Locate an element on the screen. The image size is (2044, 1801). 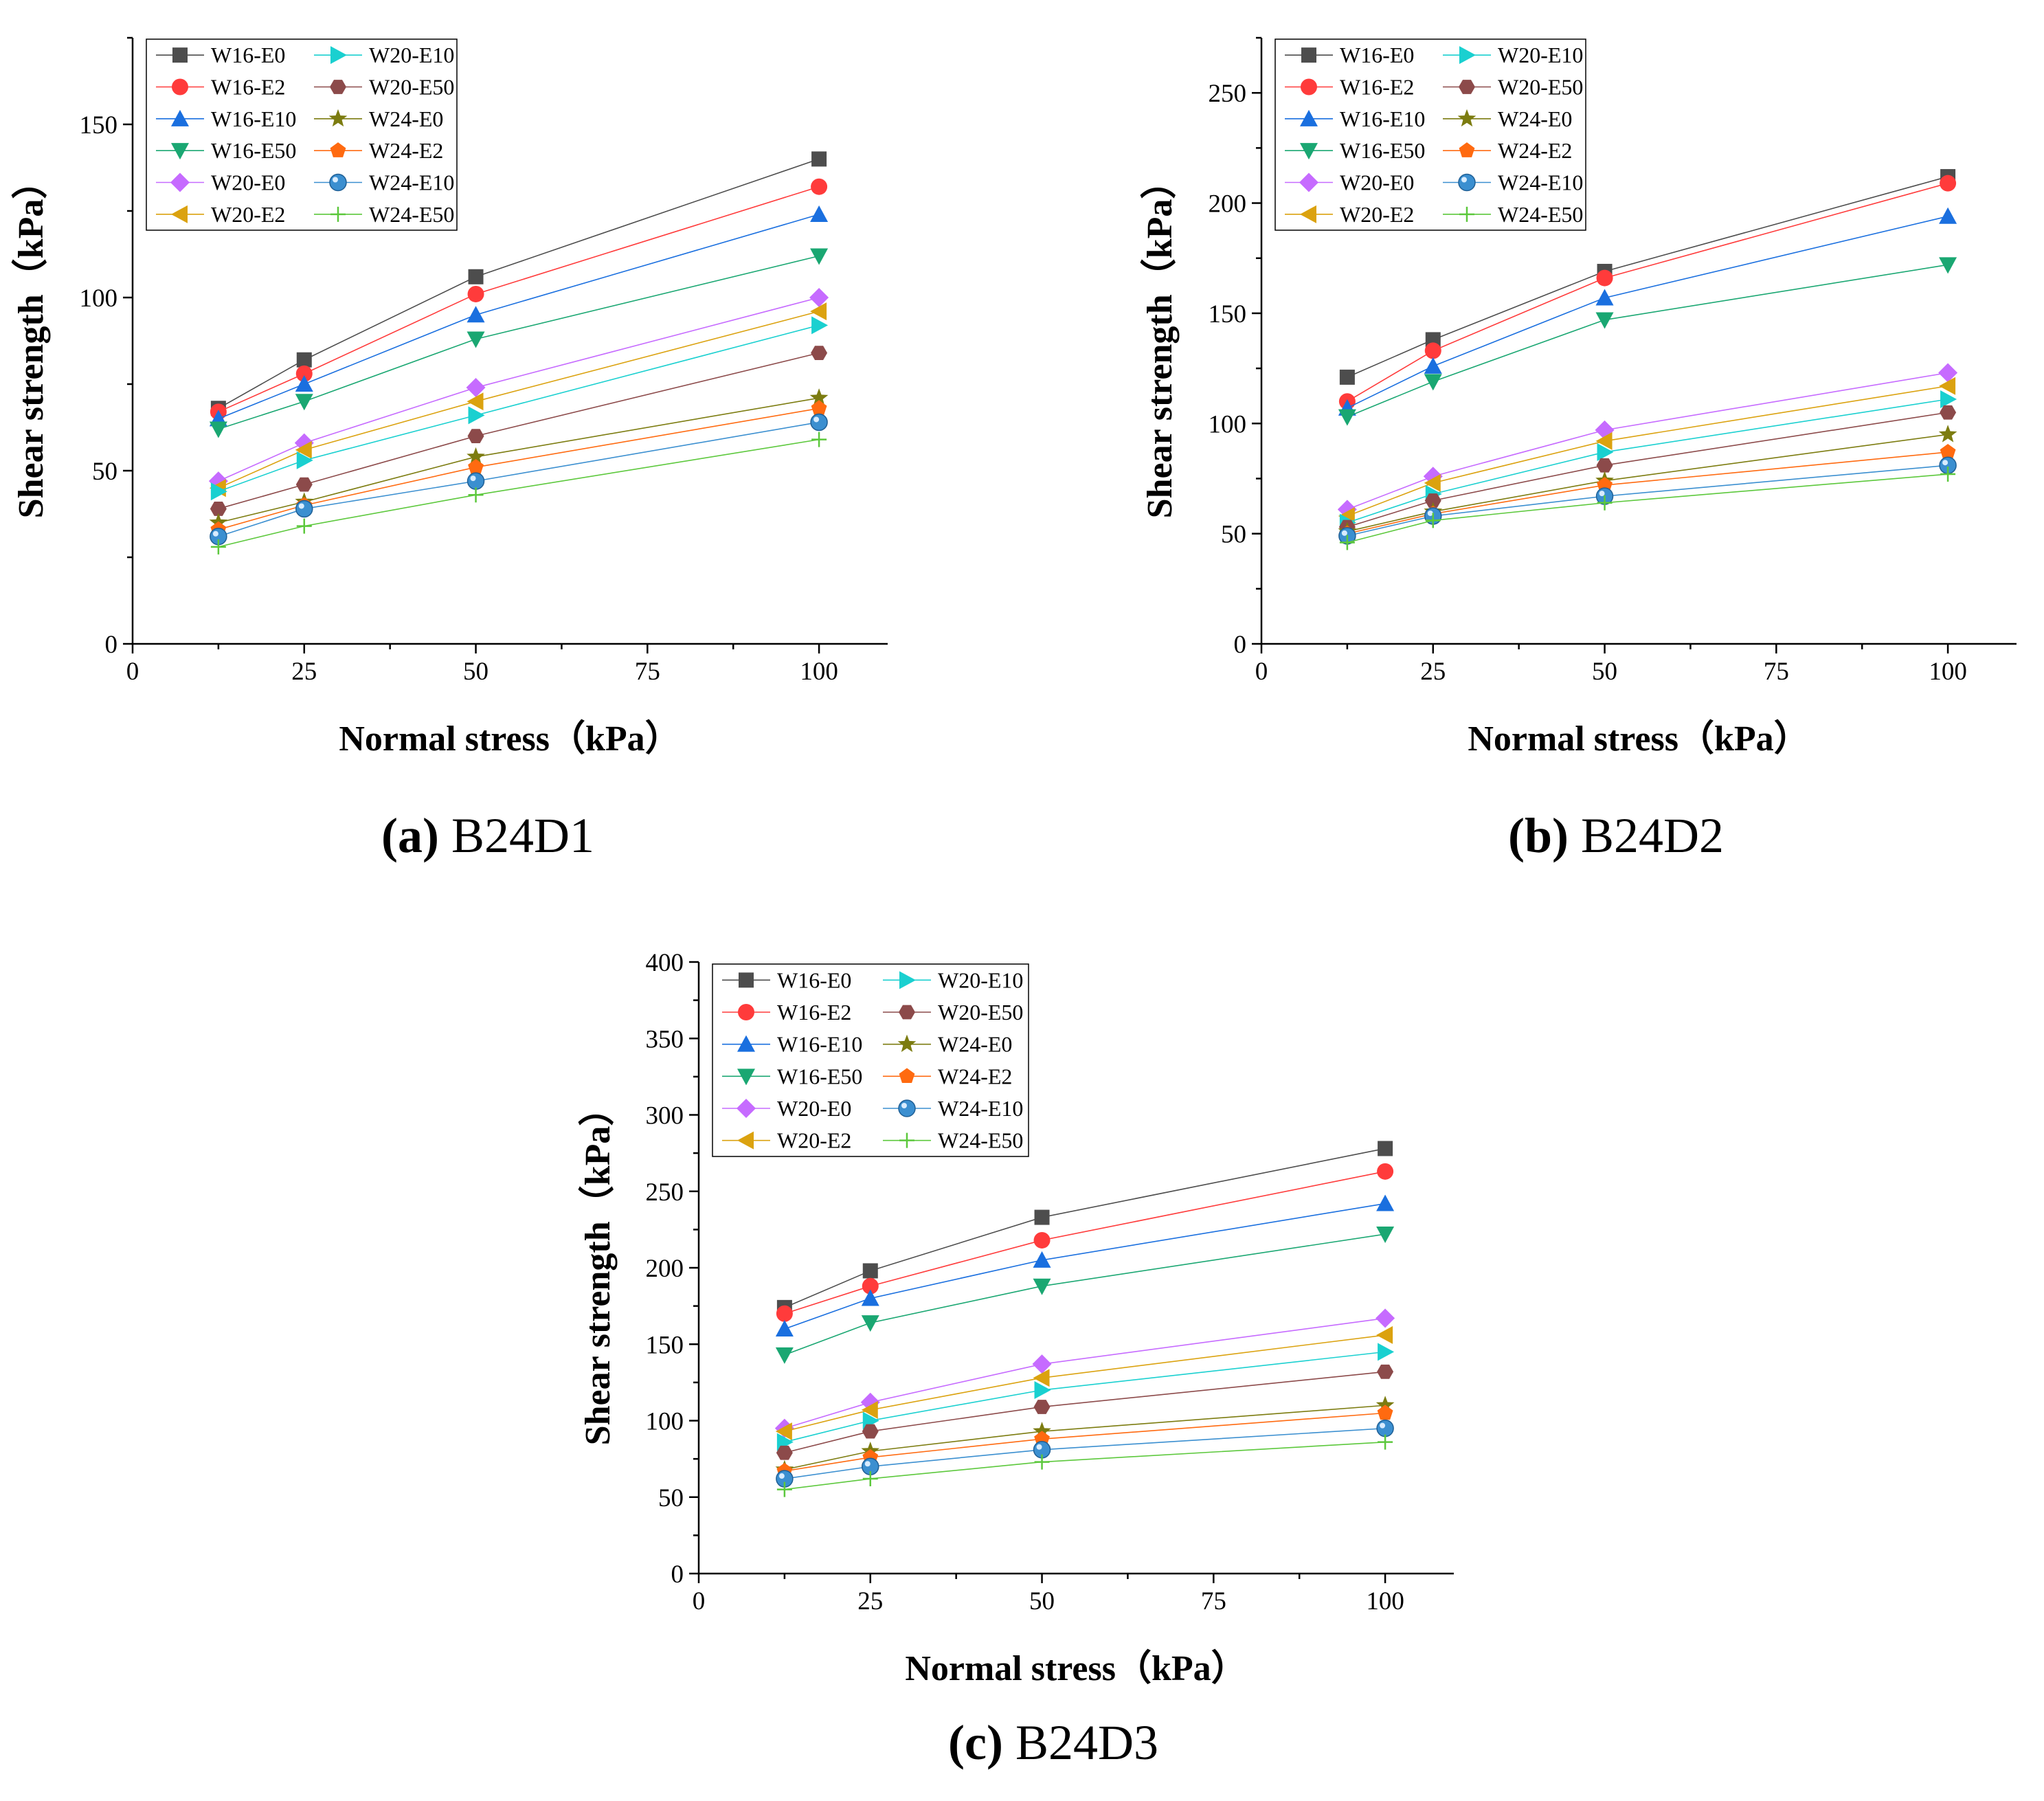
chart-b-point-W20-E2 is located at coordinates (1947, 386).